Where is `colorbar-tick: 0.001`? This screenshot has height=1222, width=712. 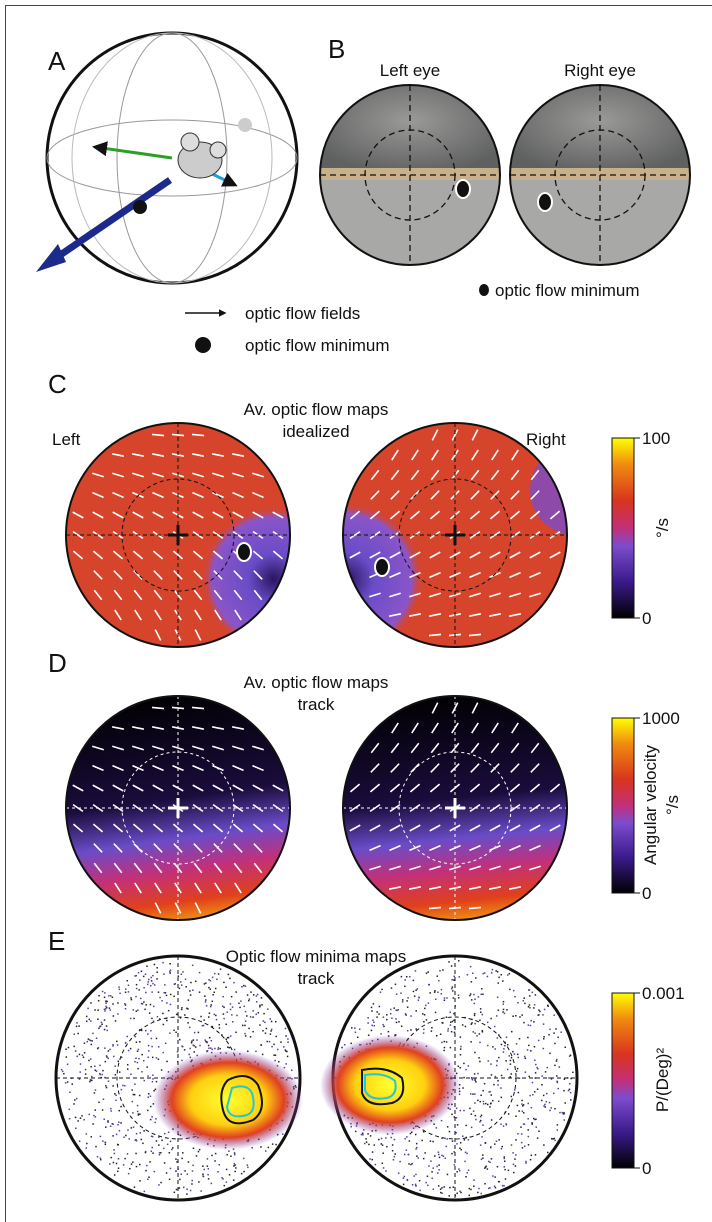
colorbar-tick: 0.001 is located at coordinates (663, 993).